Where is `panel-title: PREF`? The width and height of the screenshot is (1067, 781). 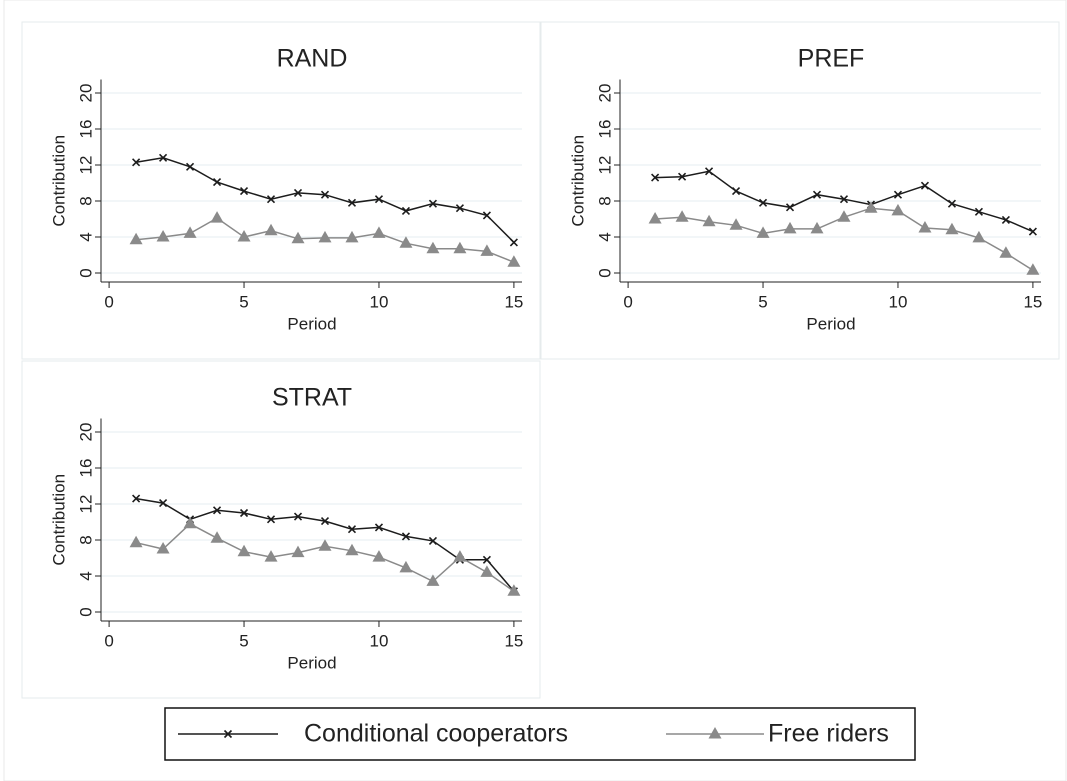
panel-title: PREF is located at coordinates (831, 59).